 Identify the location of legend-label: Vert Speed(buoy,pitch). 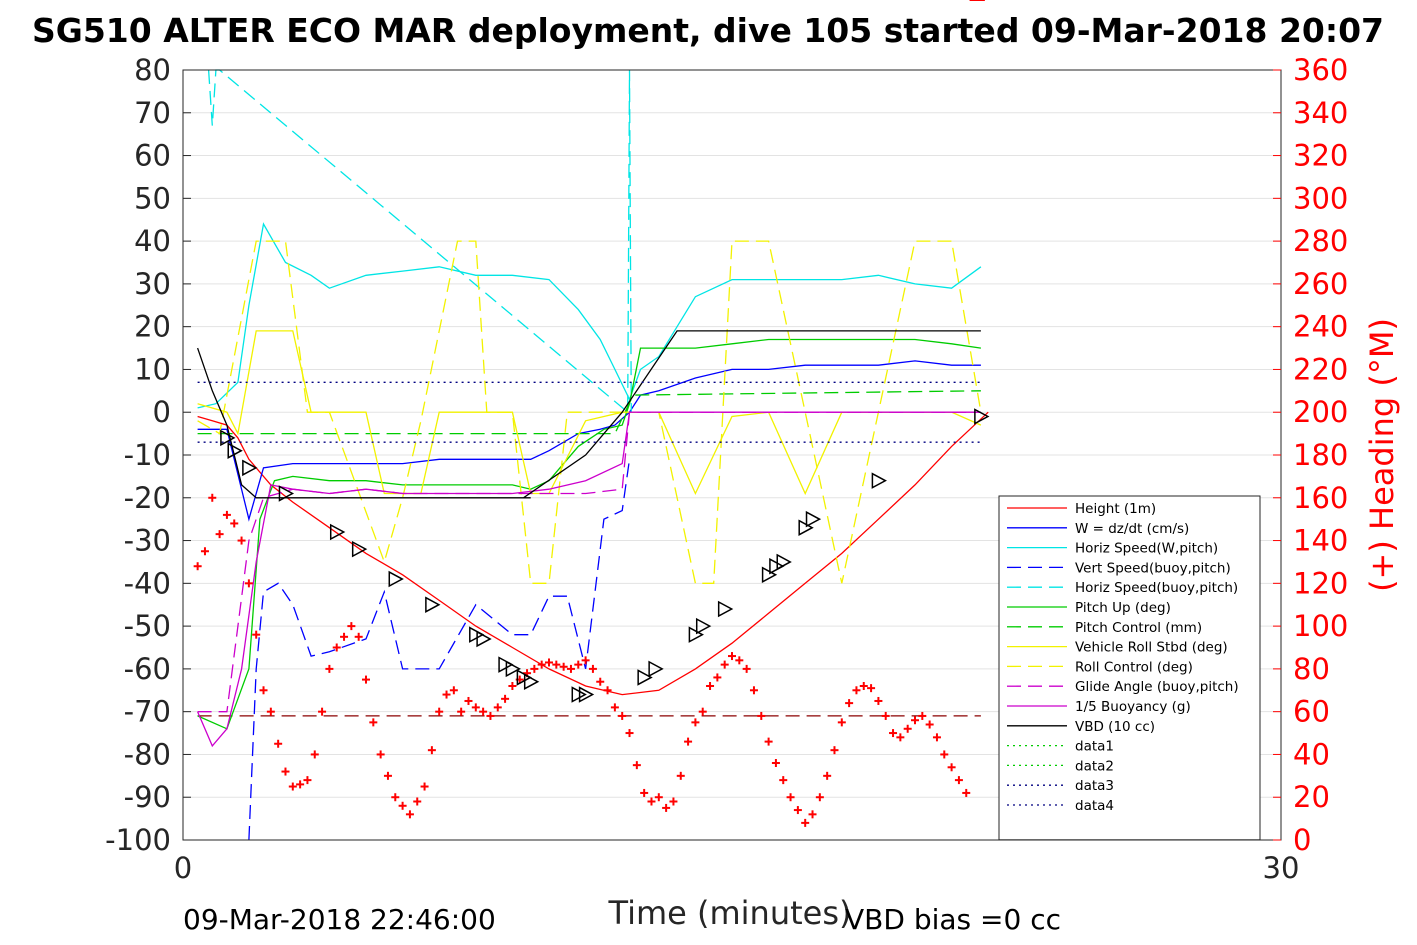
(1153, 568).